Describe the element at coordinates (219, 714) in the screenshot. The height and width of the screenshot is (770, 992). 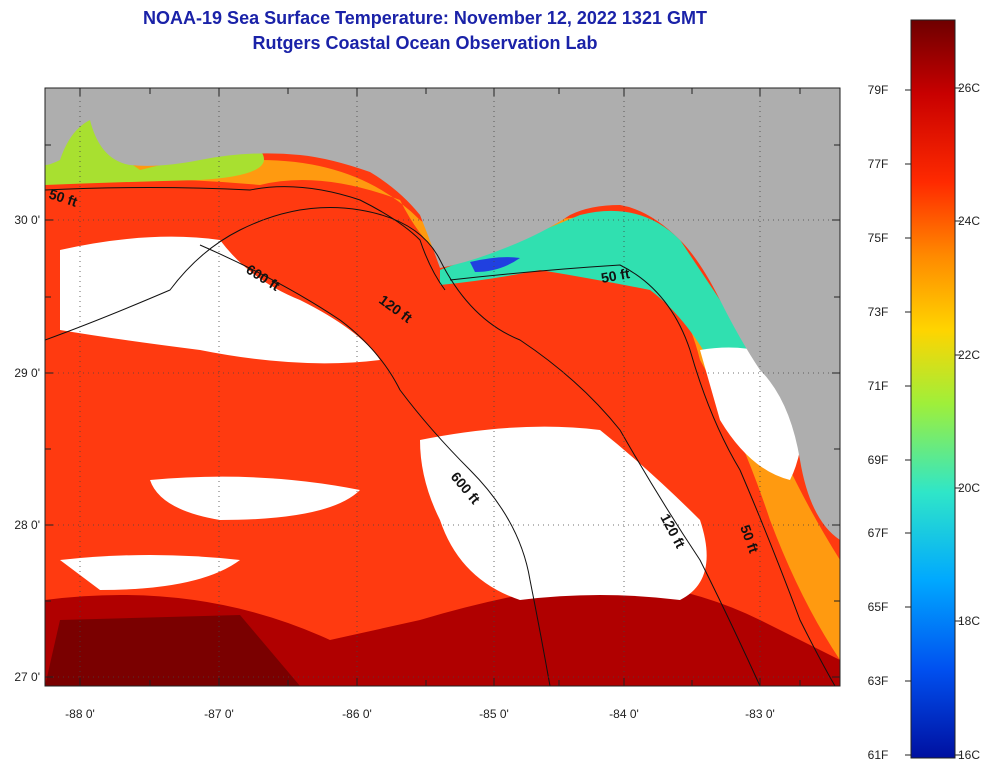
I see `lon-tick-label: -87 0'` at that location.